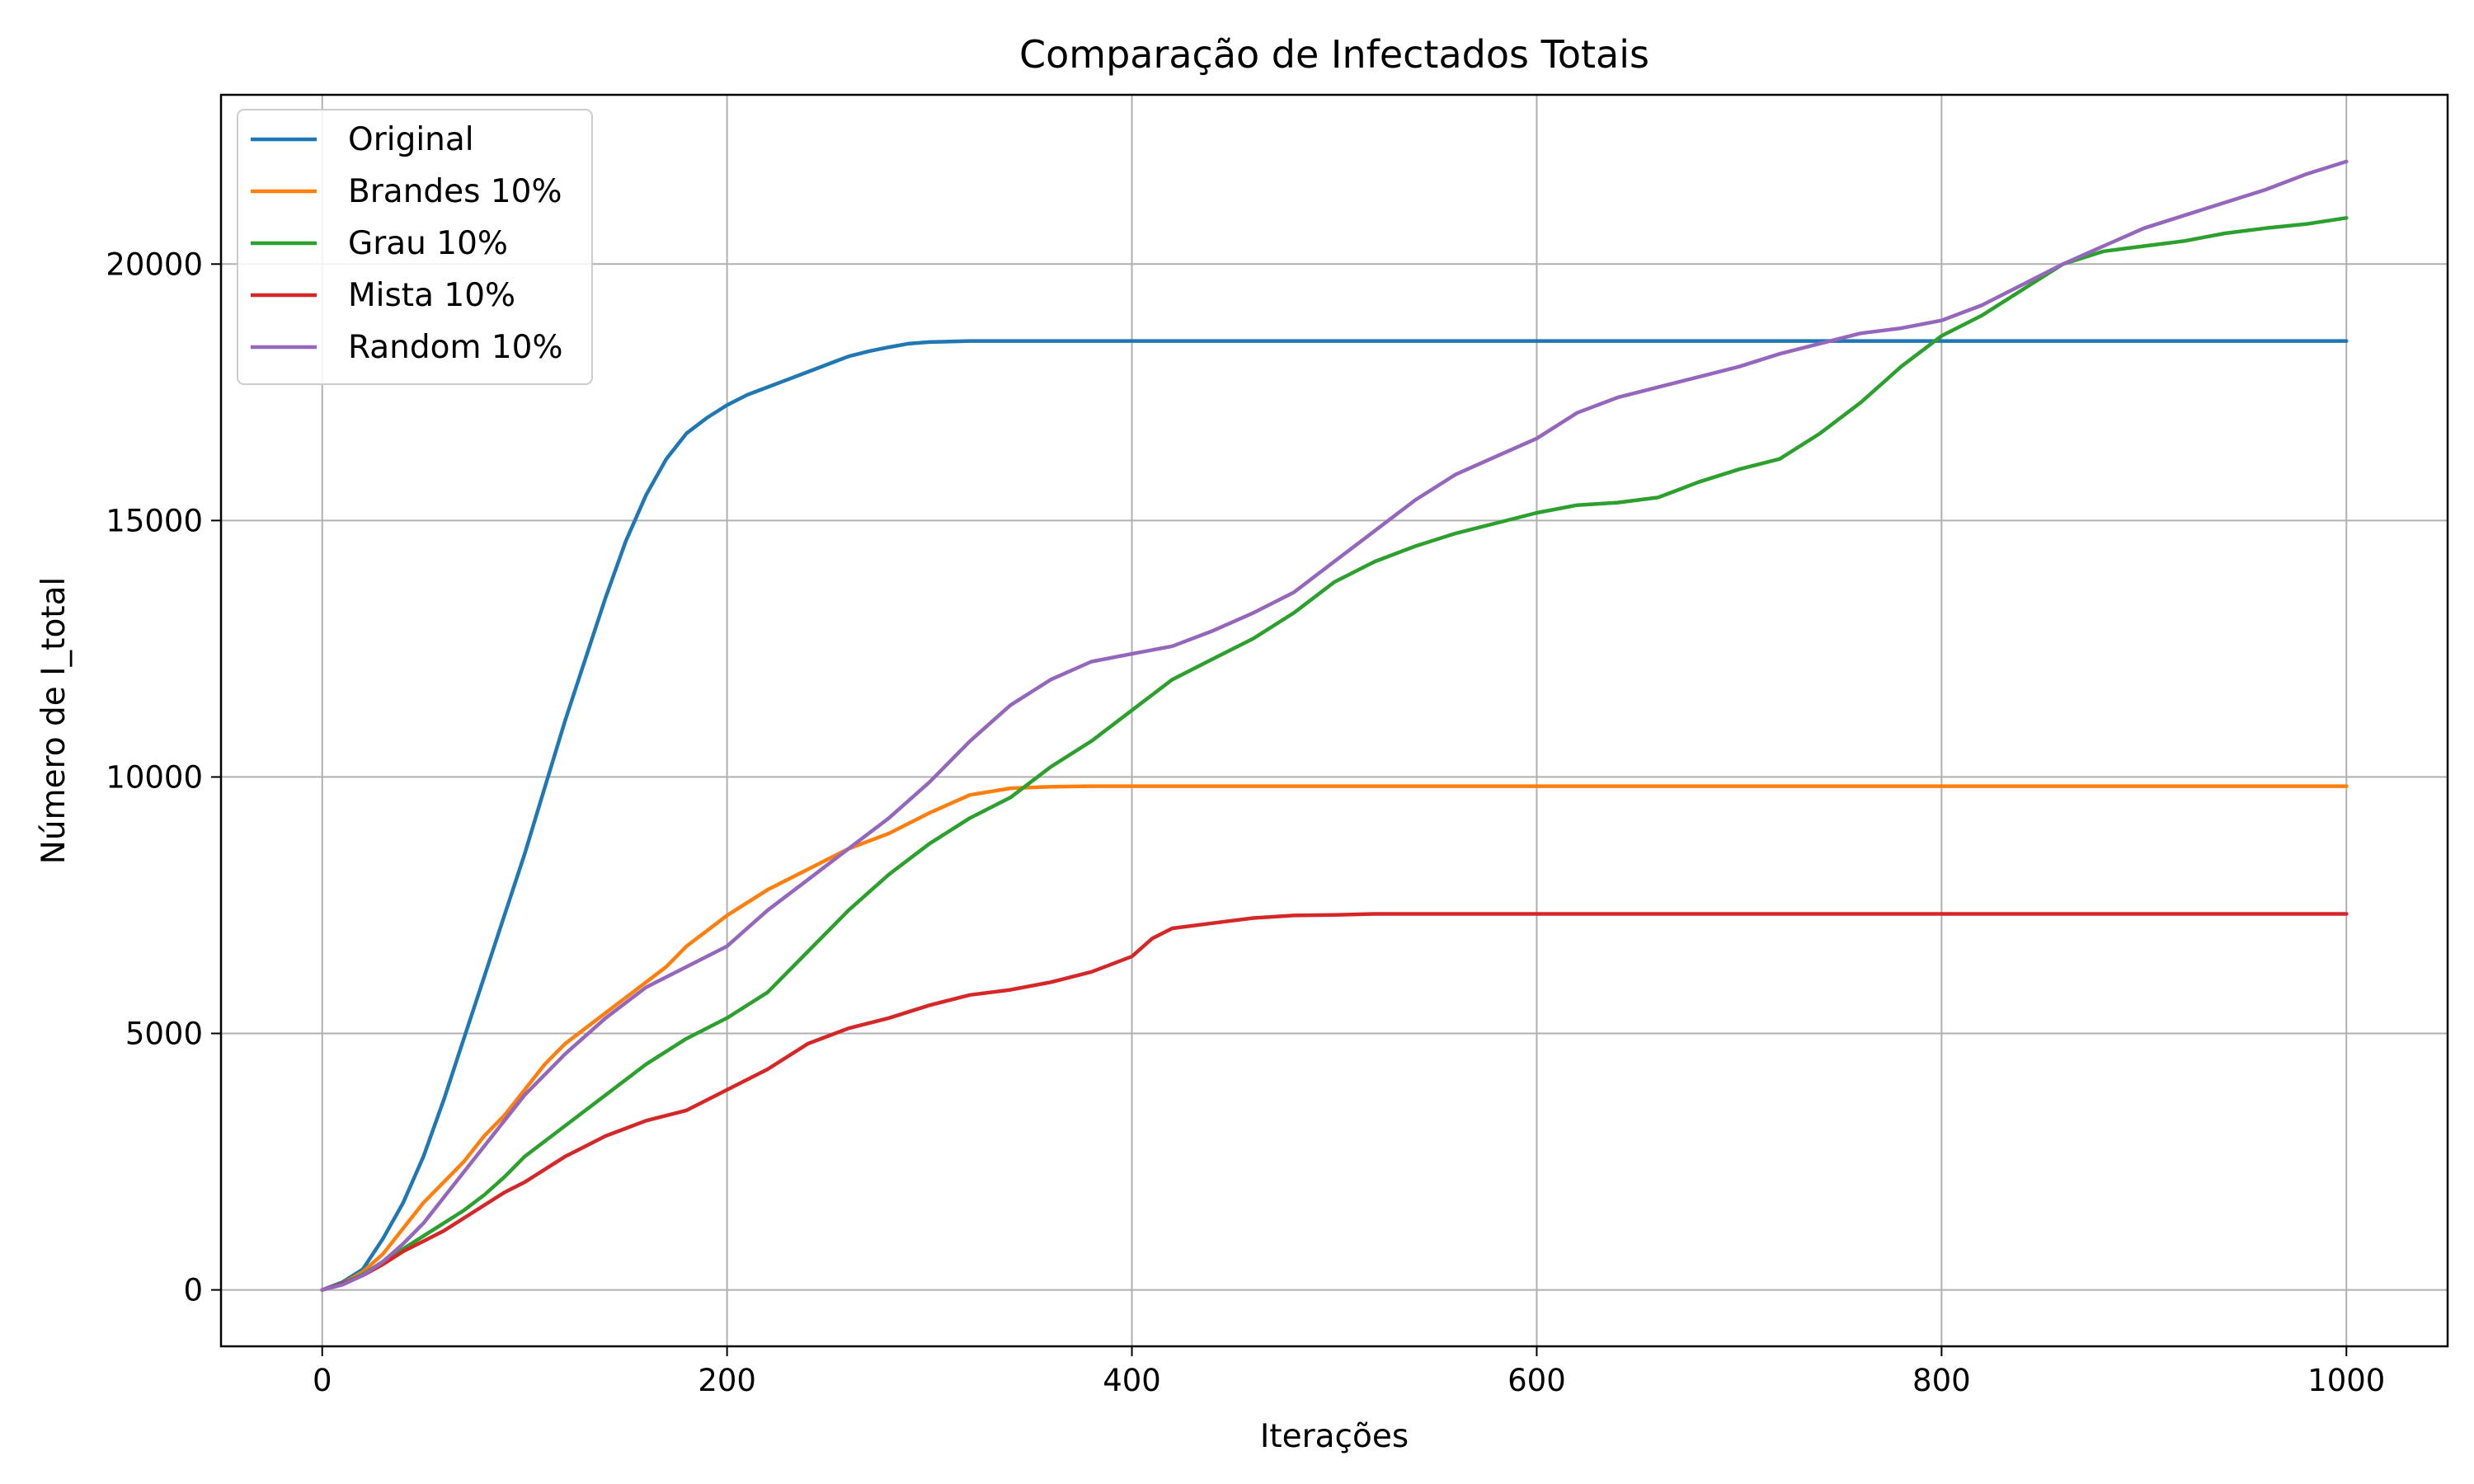 This screenshot has height=1484, width=2474. I want to click on x-tick-label: 200, so click(727, 1380).